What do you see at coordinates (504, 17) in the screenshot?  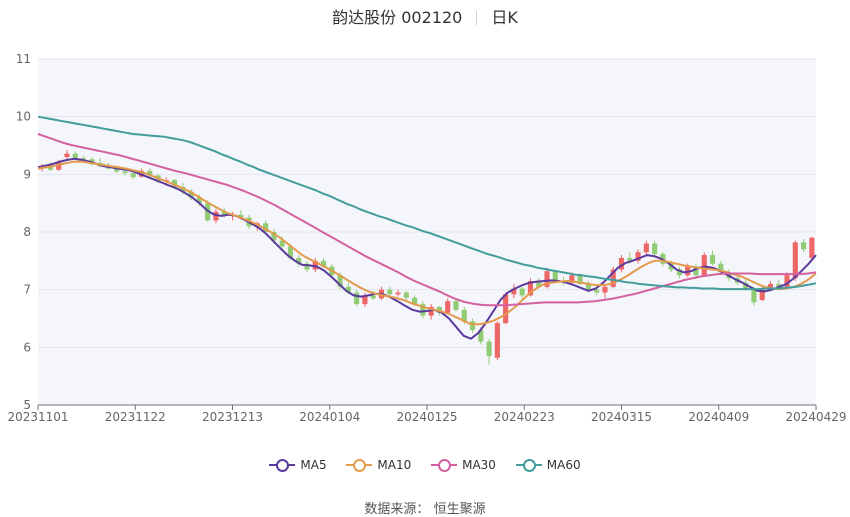 I see `period-label: 日K` at bounding box center [504, 17].